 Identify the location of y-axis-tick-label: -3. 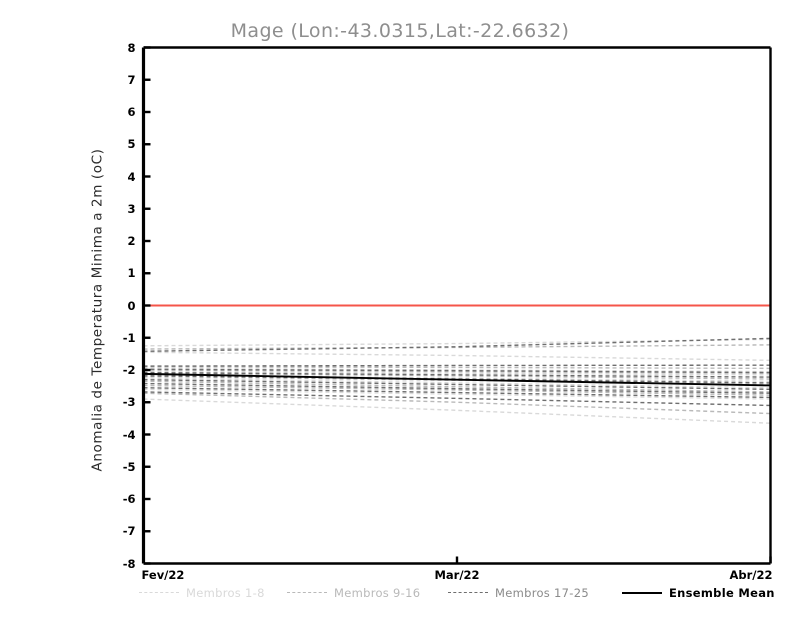
(129, 402).